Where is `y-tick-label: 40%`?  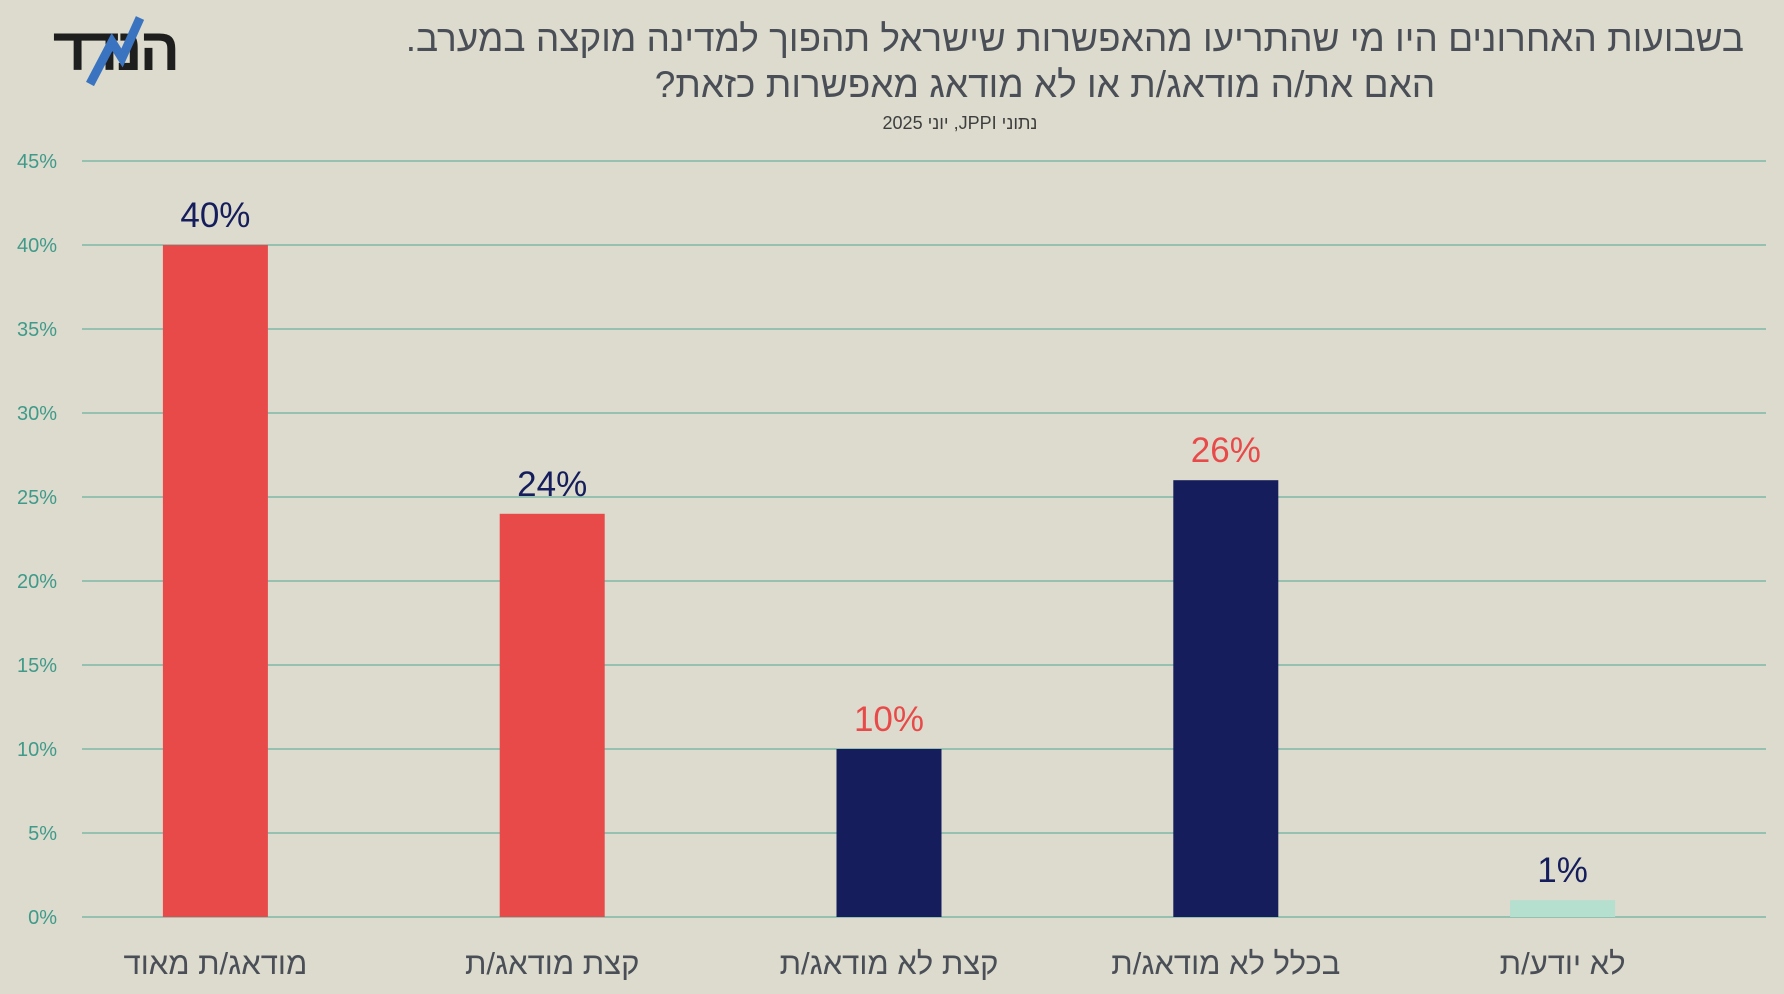 y-tick-label: 40% is located at coordinates (37, 246).